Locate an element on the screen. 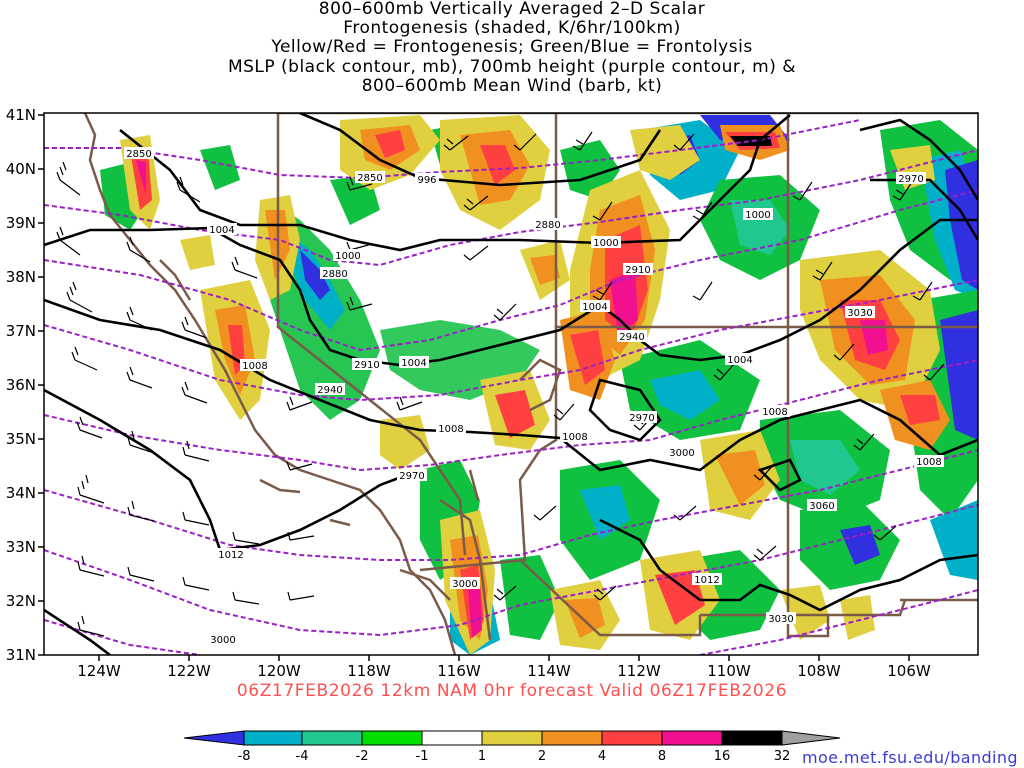 This screenshot has height=768, width=1024. height-label-3000-a: 3000 is located at coordinates (223, 639).